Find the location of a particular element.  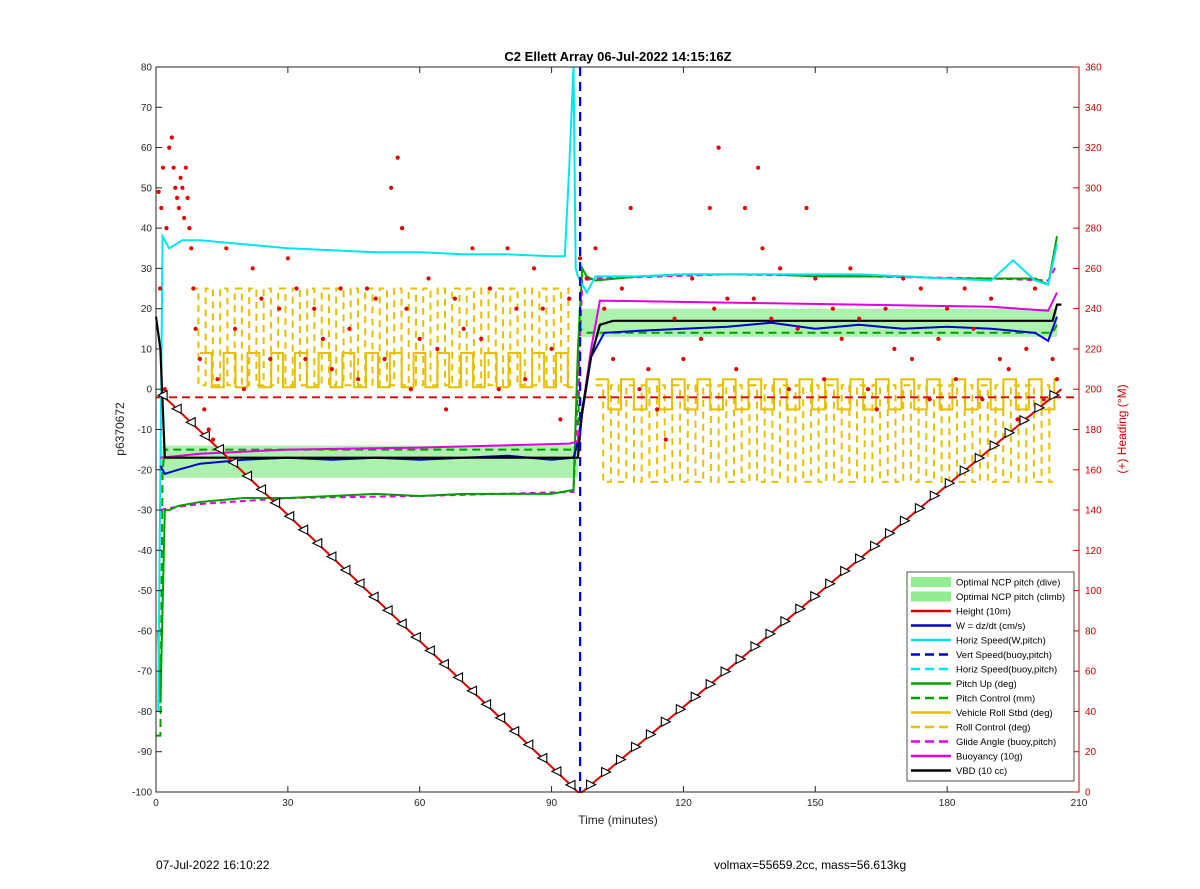

y-tick-label: 10 is located at coordinates (147, 349).